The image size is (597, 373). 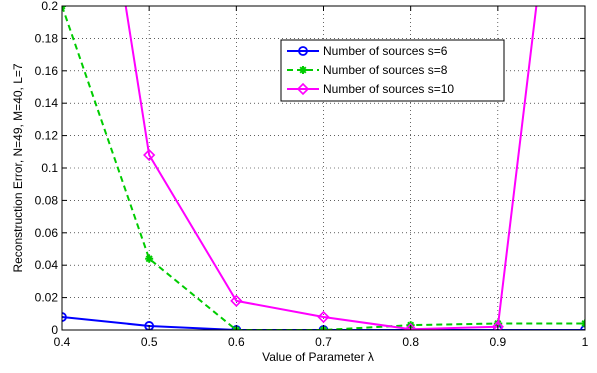 I want to click on y-tick-label: 0.2, so click(x=49, y=6).